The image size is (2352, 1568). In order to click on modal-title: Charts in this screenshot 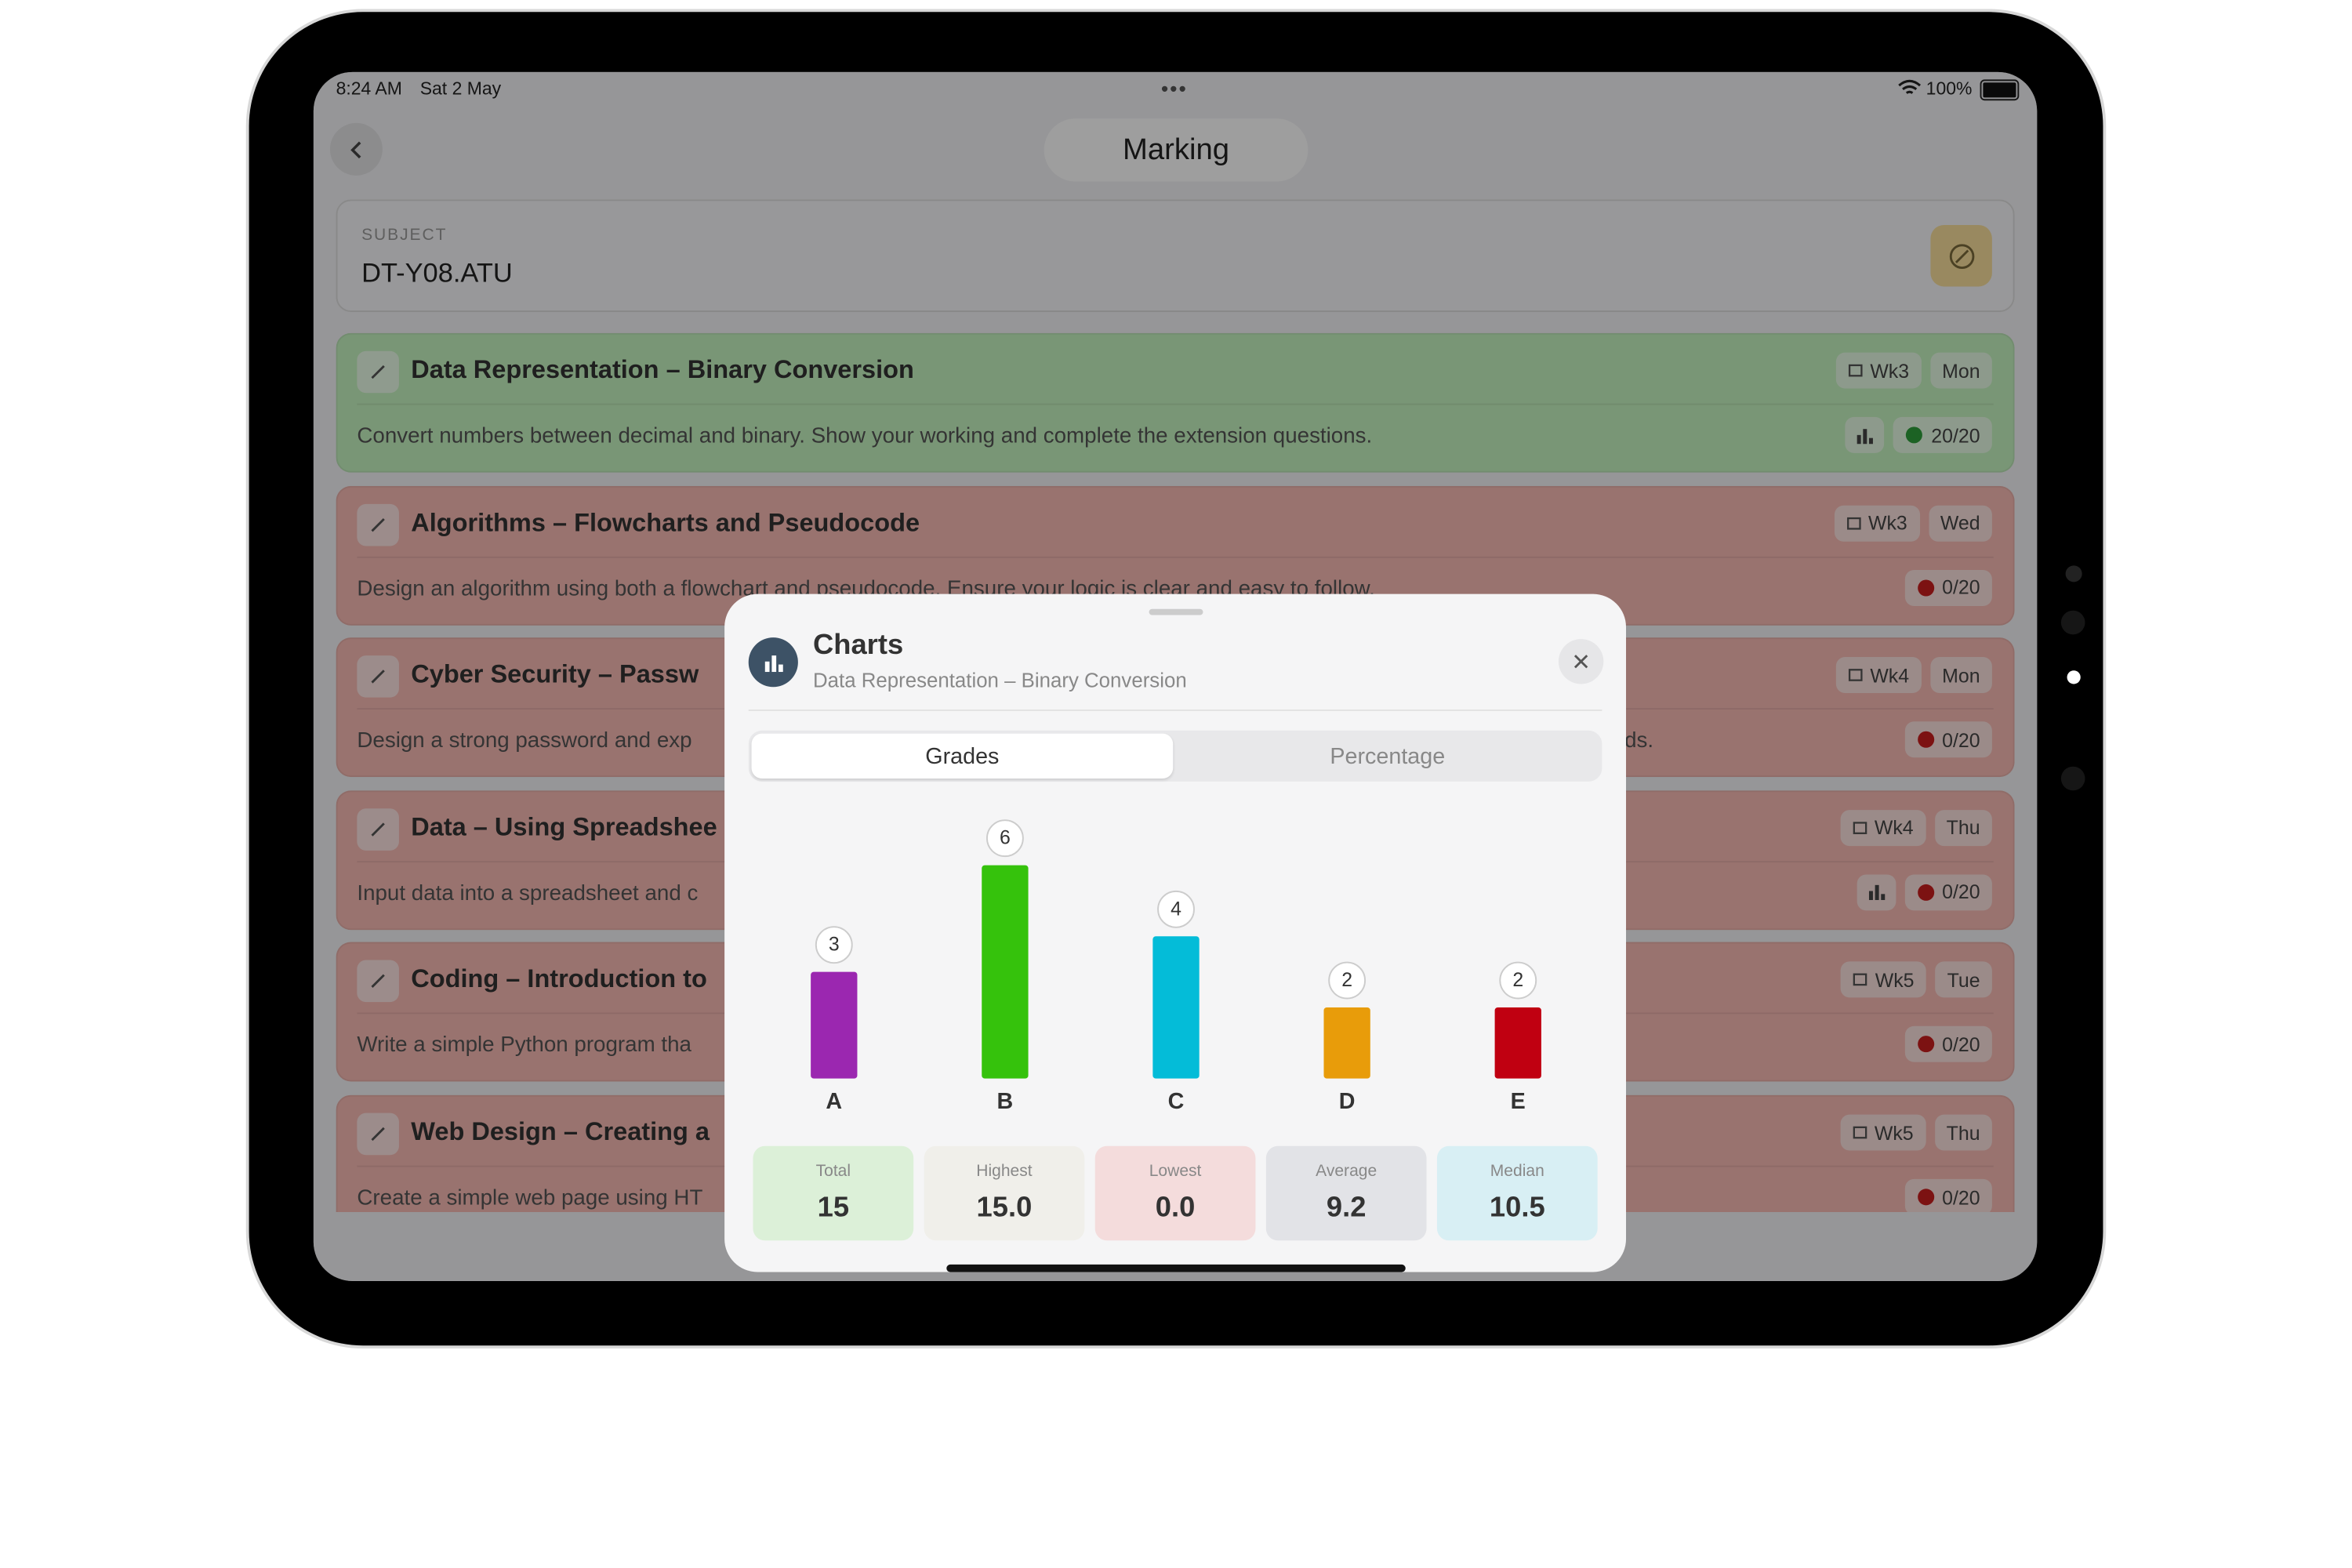, I will do `click(859, 646)`.